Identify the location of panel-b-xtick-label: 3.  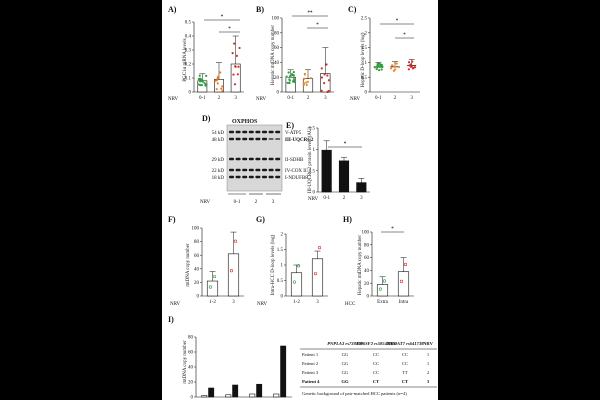
(325, 98).